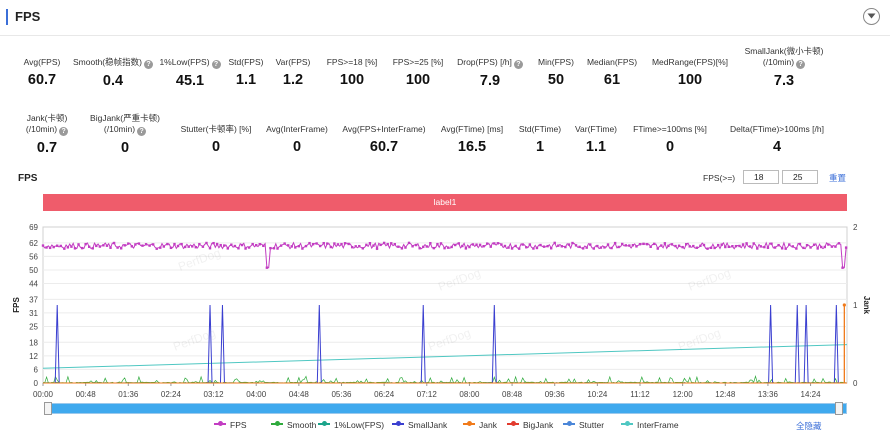  What do you see at coordinates (472, 129) in the screenshot?
I see `stat-label: Avg(FTime) [ms]` at bounding box center [472, 129].